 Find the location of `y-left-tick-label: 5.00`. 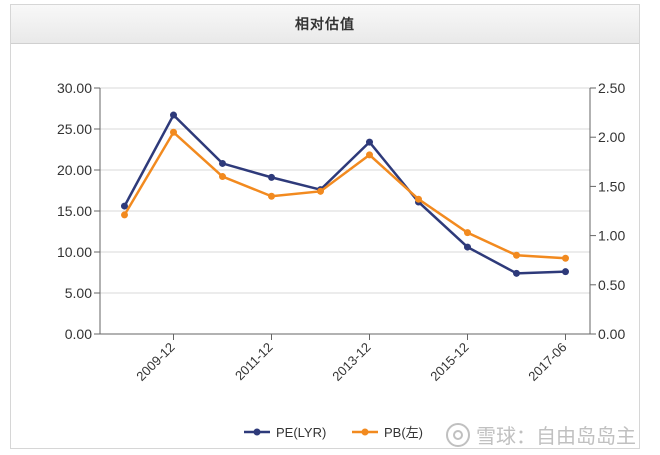

y-left-tick-label: 5.00 is located at coordinates (78, 293).